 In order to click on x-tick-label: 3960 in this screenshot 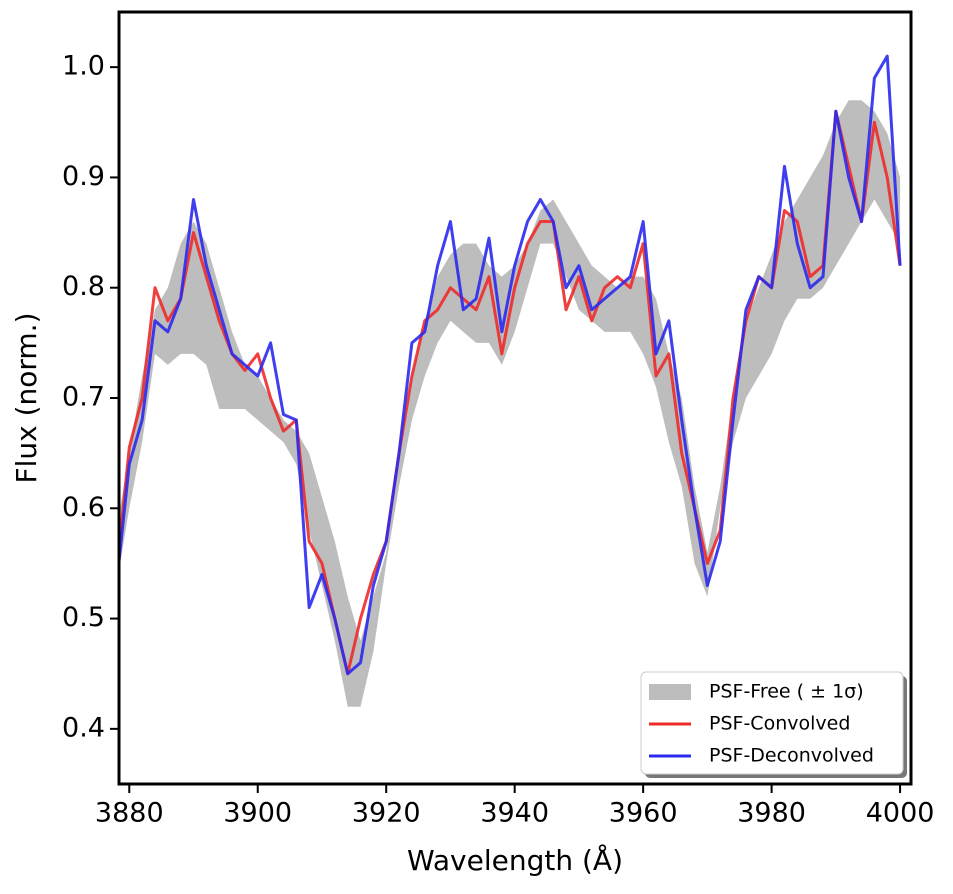, I will do `click(643, 813)`.